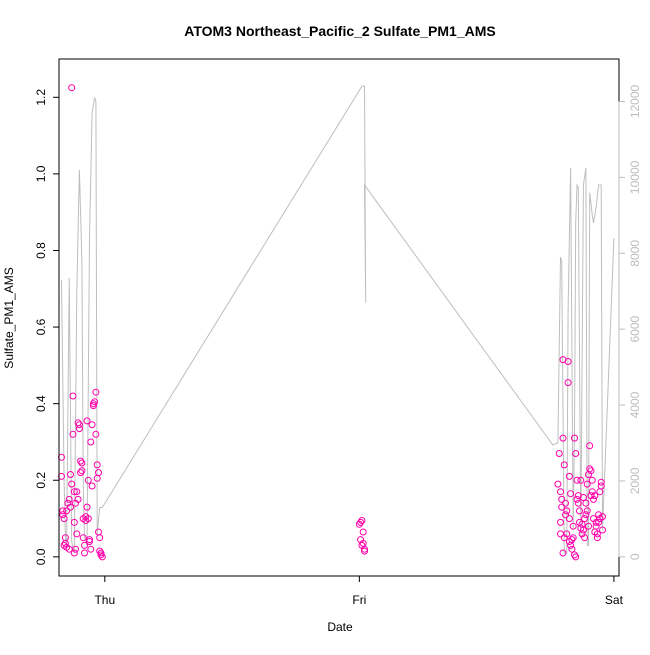 This screenshot has width=650, height=655. What do you see at coordinates (635, 328) in the screenshot?
I see `y2-tick-label: 6000` at bounding box center [635, 328].